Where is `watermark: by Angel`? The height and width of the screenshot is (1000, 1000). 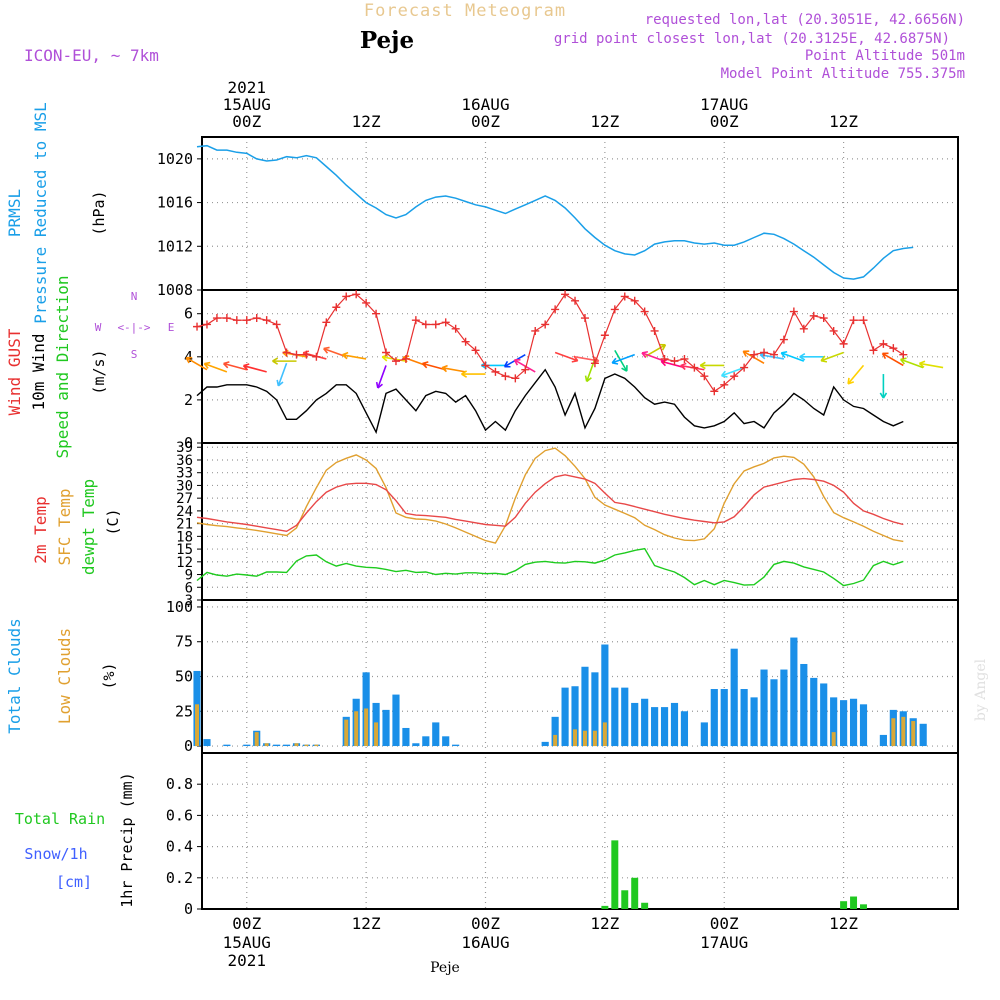 watermark: by Angel is located at coordinates (981, 689).